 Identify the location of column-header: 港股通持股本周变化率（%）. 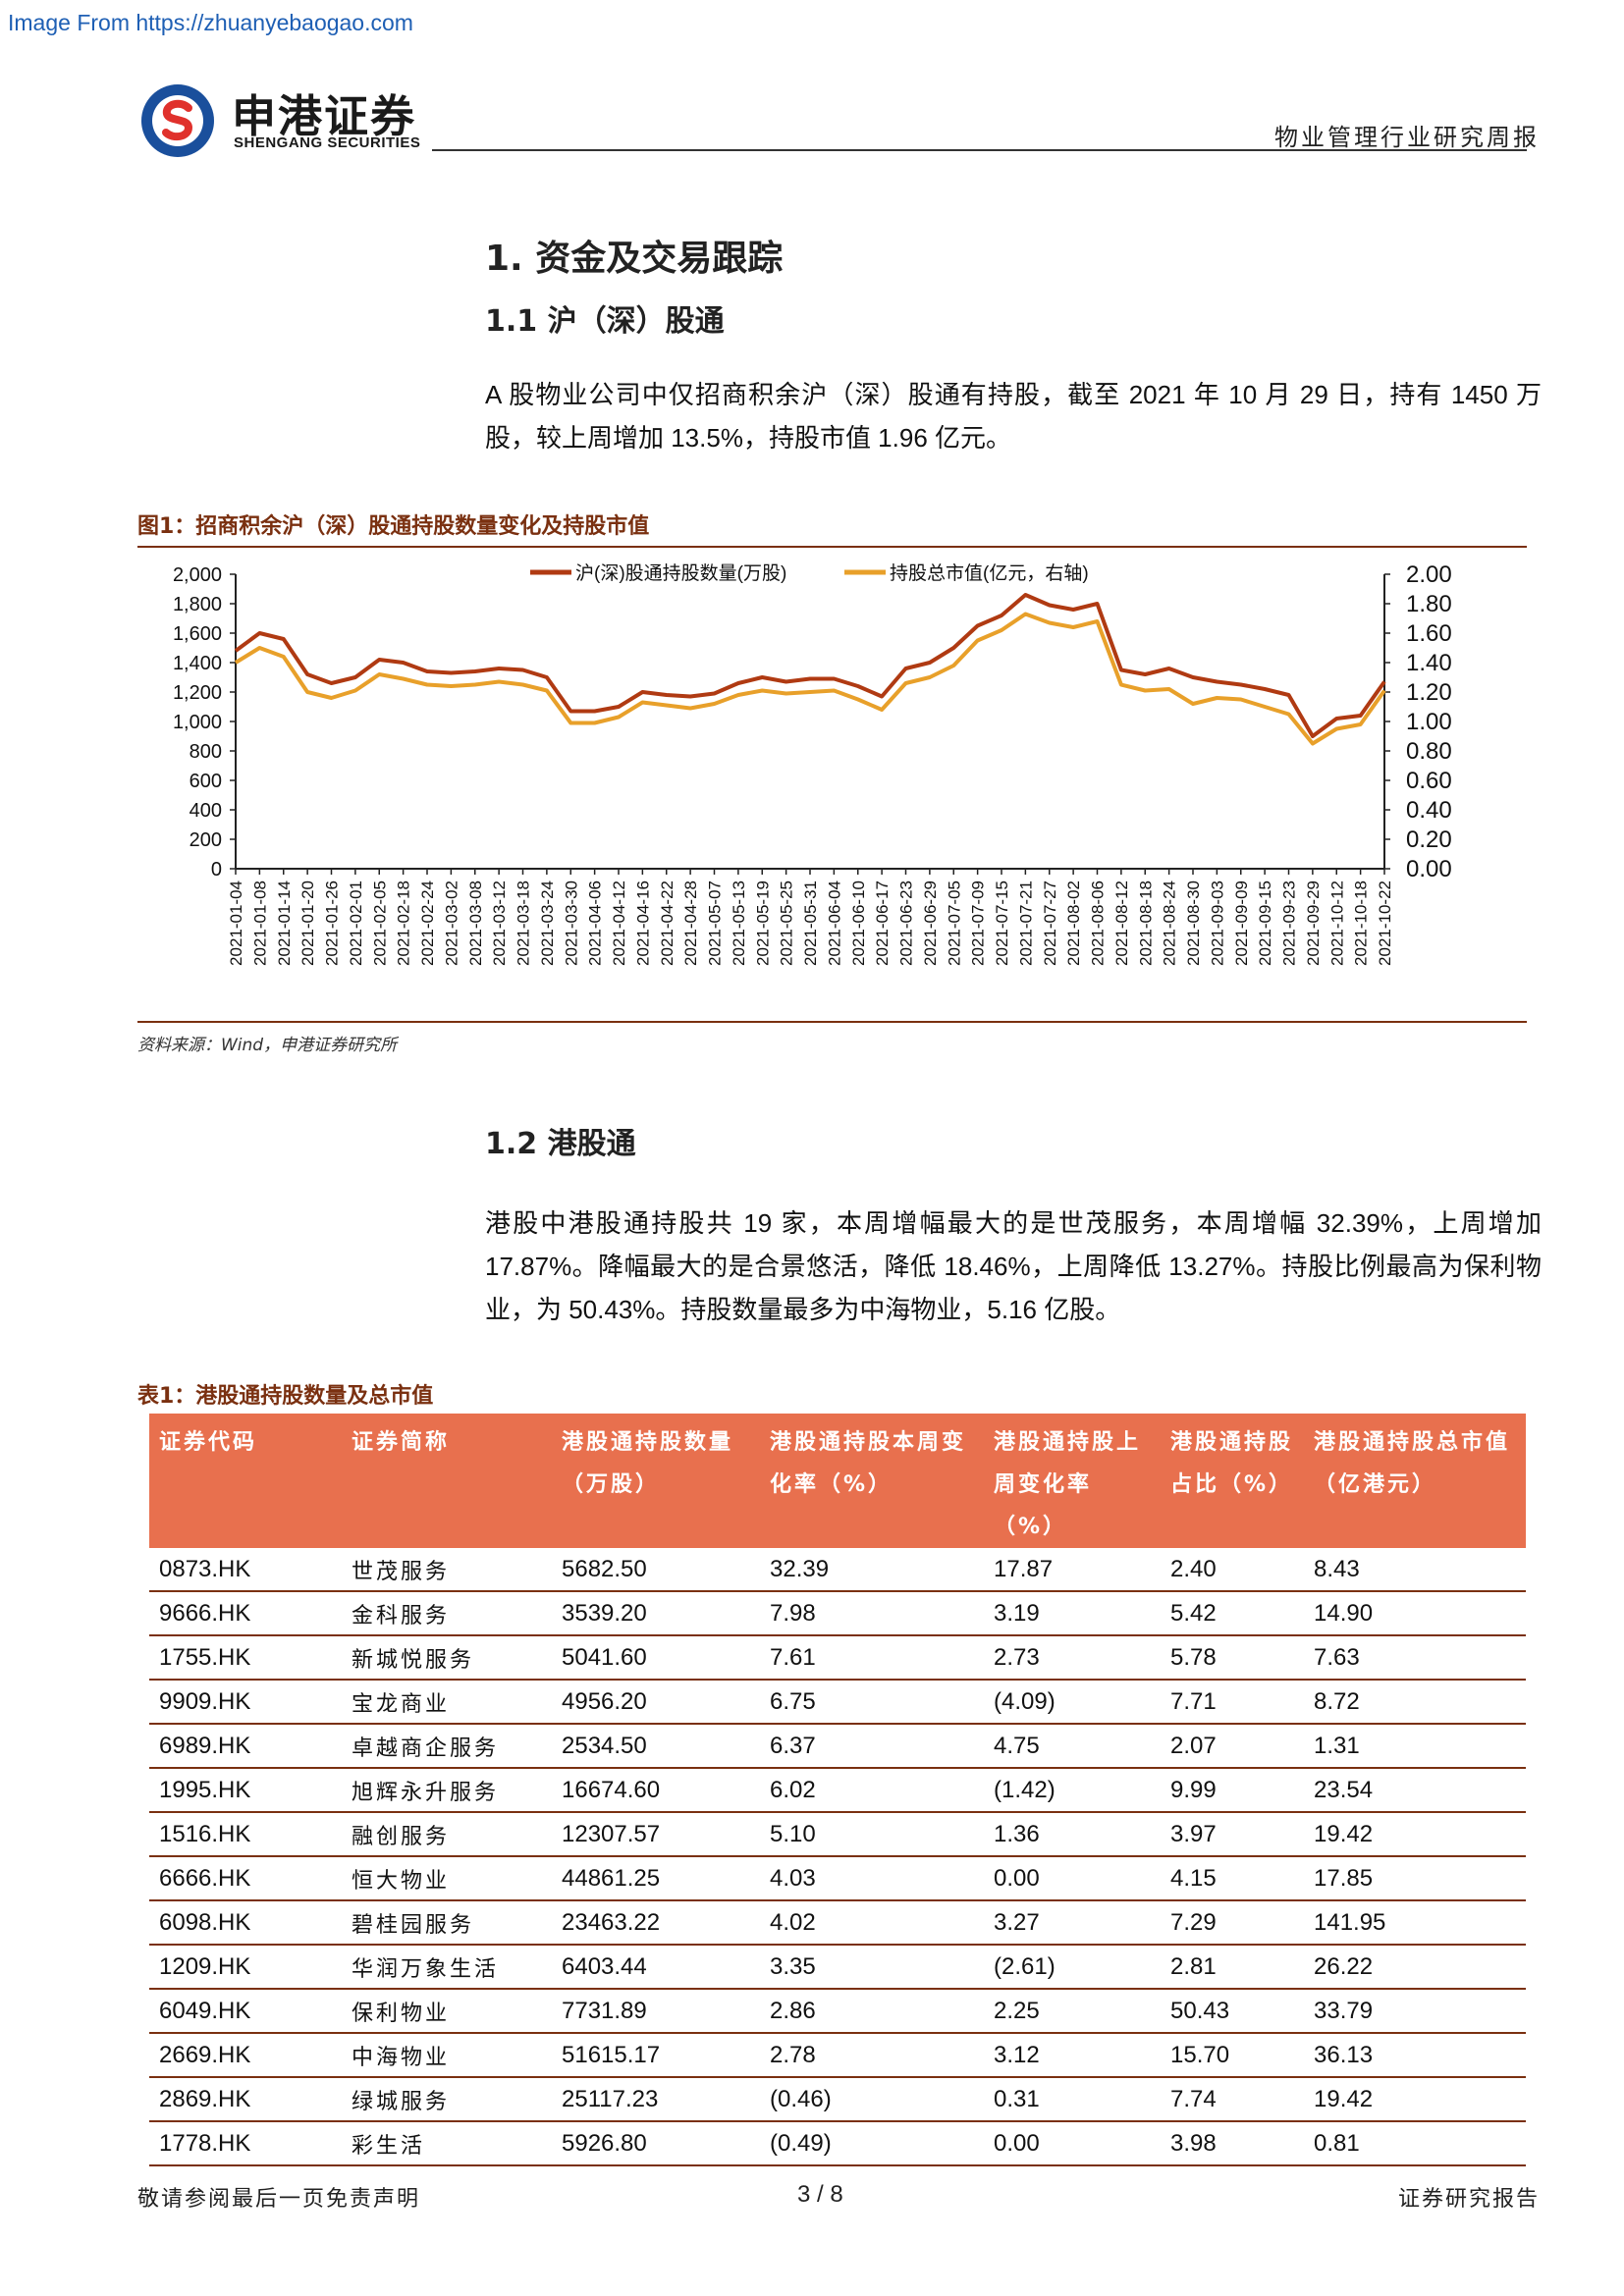
(872, 1481).